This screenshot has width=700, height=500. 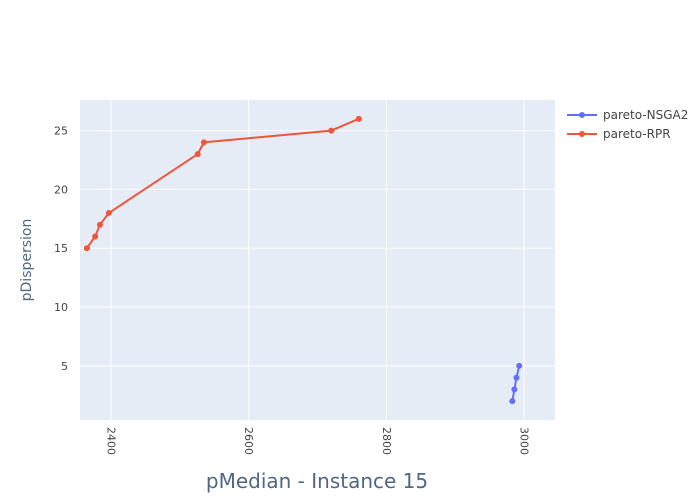 What do you see at coordinates (386, 441) in the screenshot?
I see `x-tick-label: 2800` at bounding box center [386, 441].